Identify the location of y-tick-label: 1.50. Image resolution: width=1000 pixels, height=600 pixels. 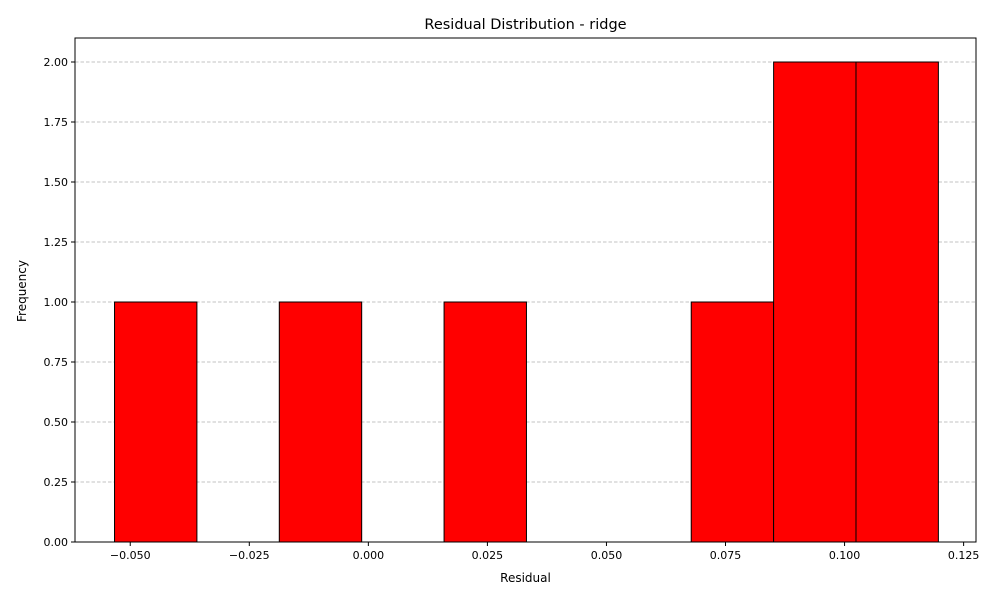
(56, 182).